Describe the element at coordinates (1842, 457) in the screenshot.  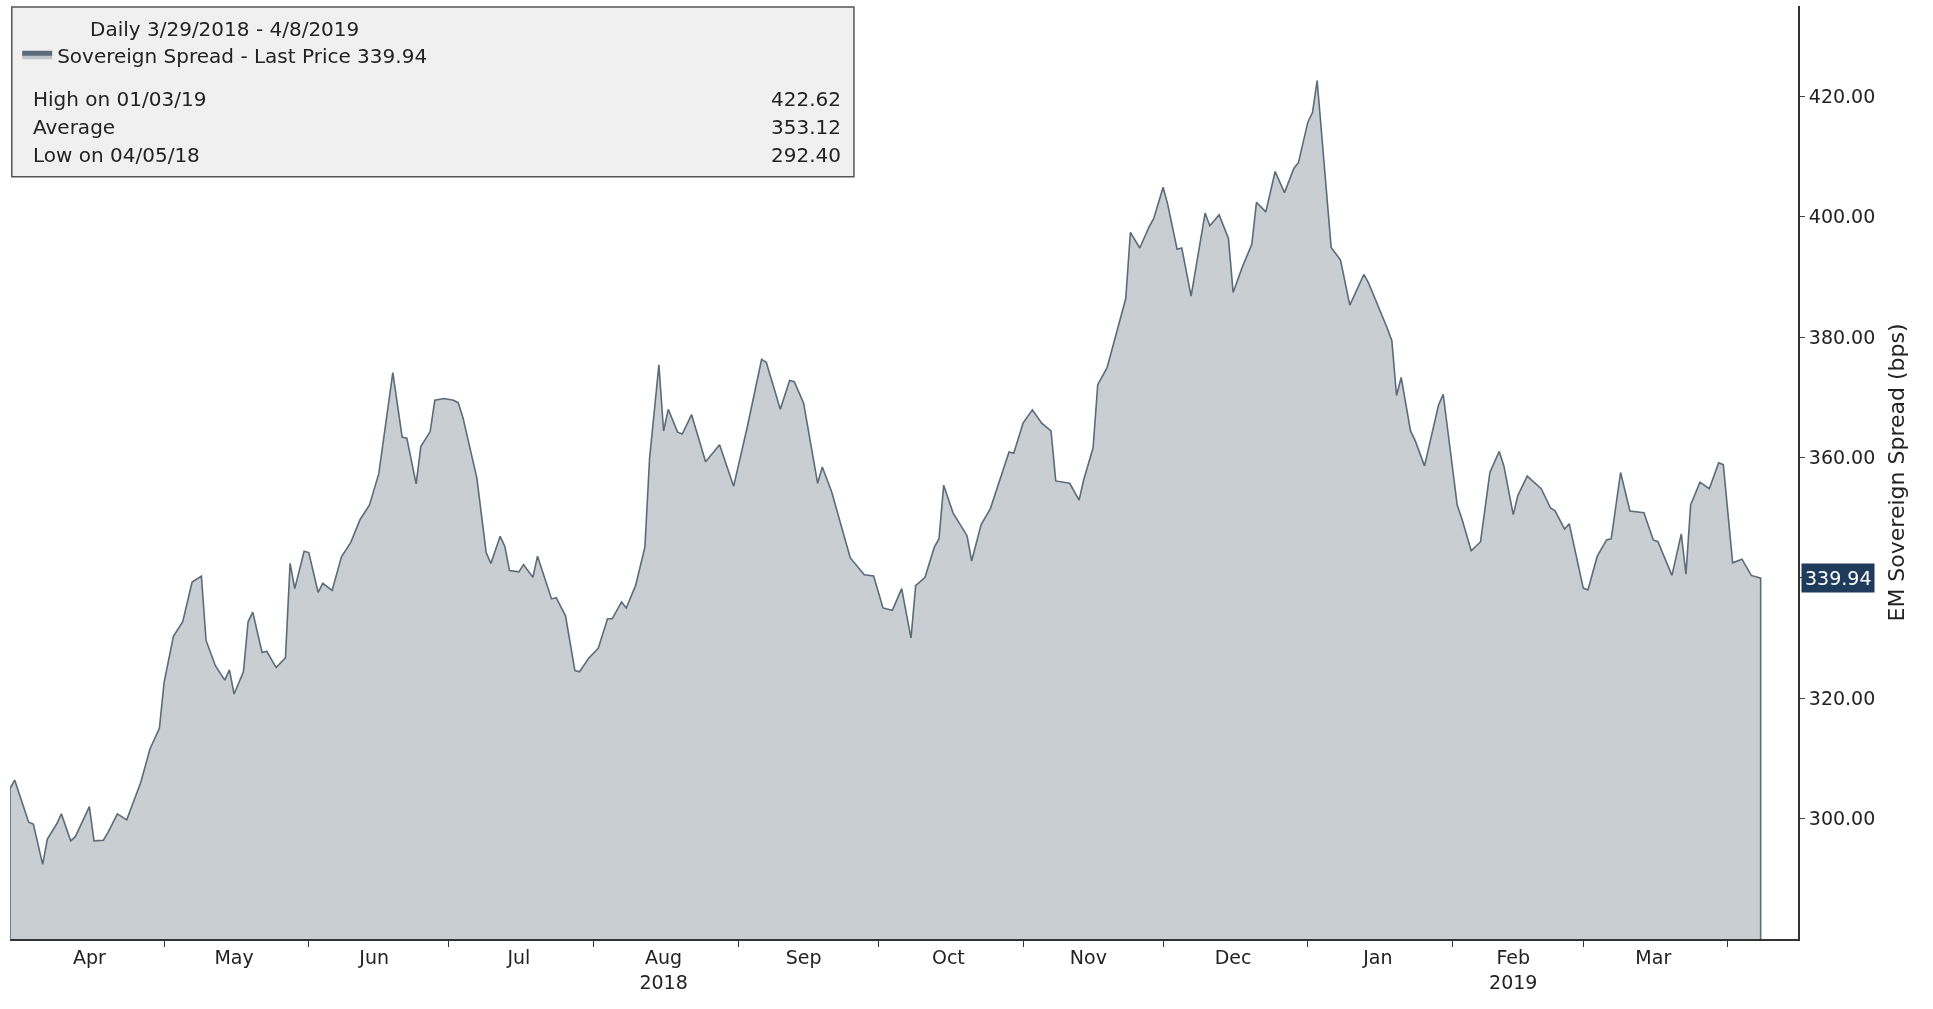
I see `y-tick-label: 360.00` at that location.